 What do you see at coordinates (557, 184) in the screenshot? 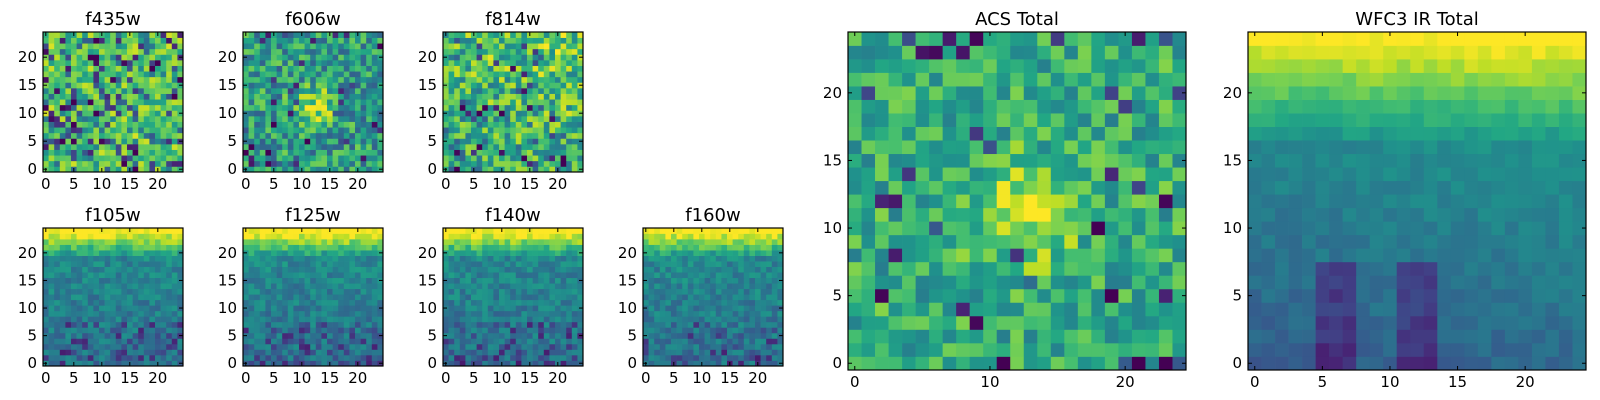
I see `x-tick-label: 20` at bounding box center [557, 184].